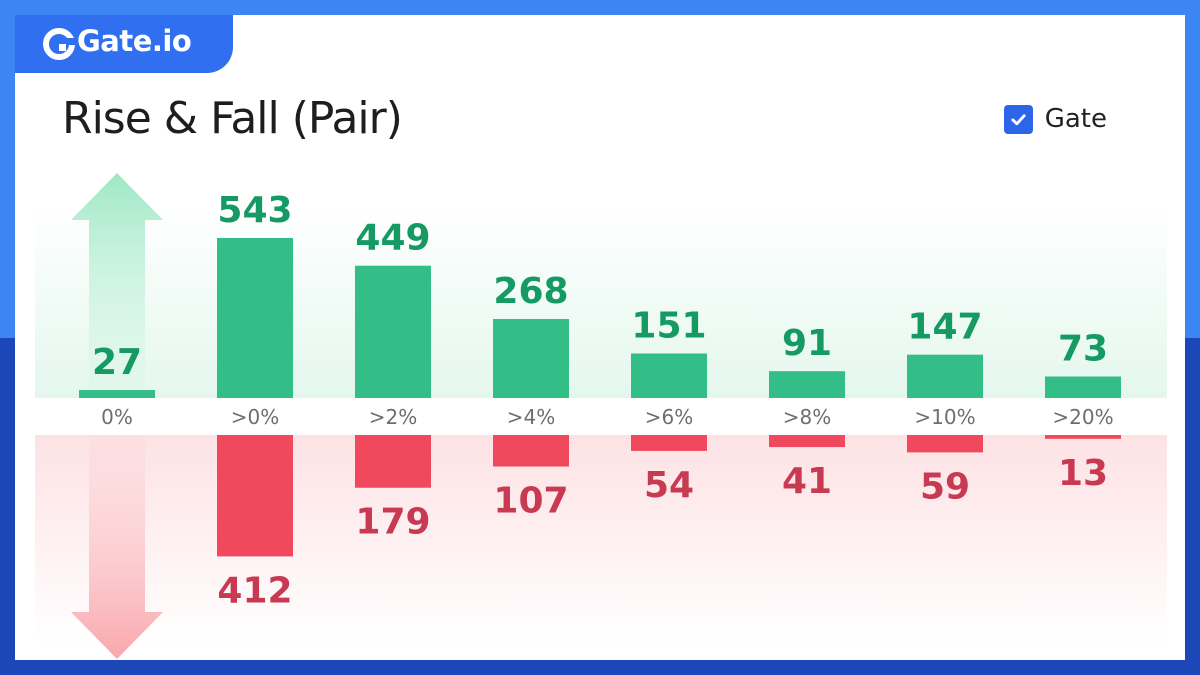 The height and width of the screenshot is (675, 1200). Describe the element at coordinates (254, 590) in the screenshot. I see `fall-value-label: 412` at that location.